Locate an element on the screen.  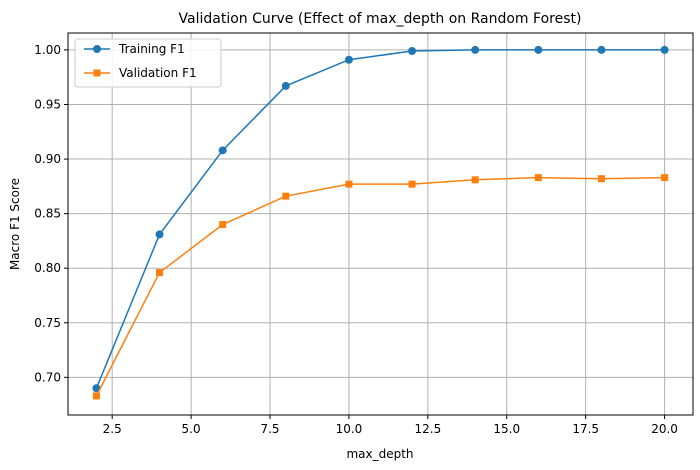
x-axis-ticks: 2.5 5.0 7.5 10.0 12.5 15.0 17.5 20.0 is located at coordinates (390, 425).